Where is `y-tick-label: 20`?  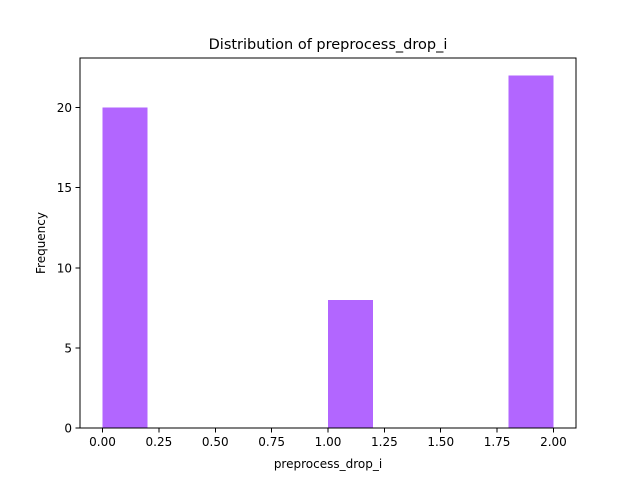 y-tick-label: 20 is located at coordinates (64, 108).